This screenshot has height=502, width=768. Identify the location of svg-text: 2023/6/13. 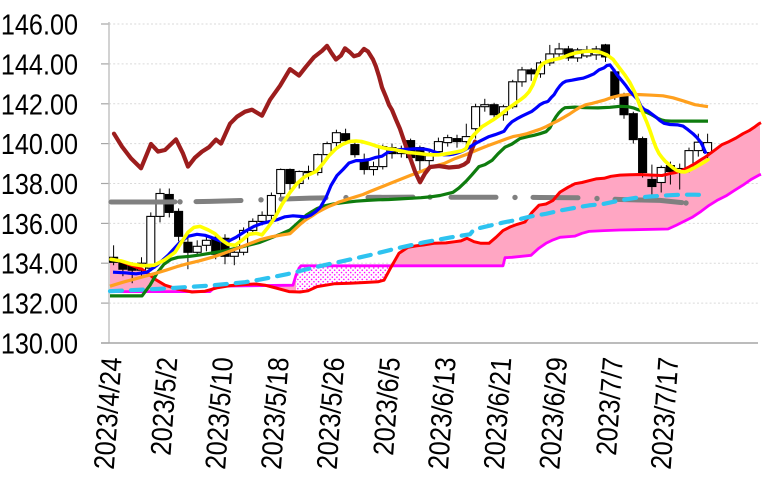
(441, 413).